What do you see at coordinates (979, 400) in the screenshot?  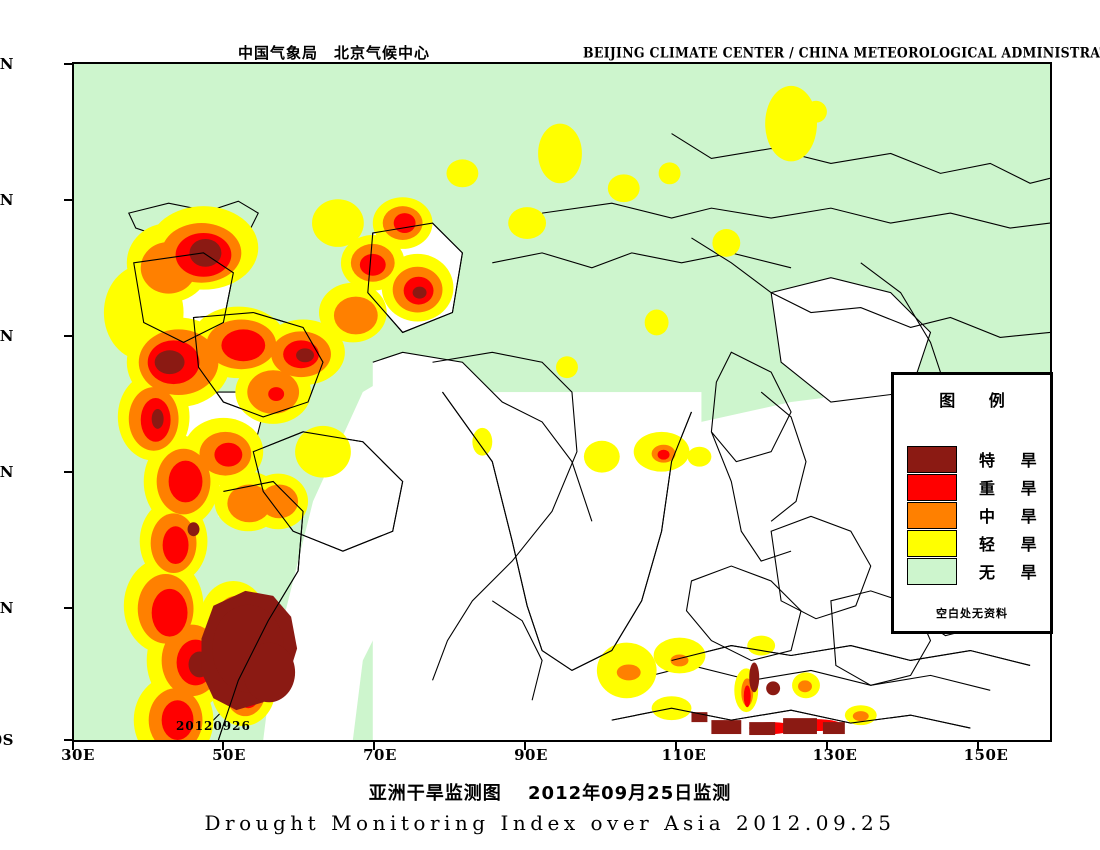 I see `legend-title: 图 例` at bounding box center [979, 400].